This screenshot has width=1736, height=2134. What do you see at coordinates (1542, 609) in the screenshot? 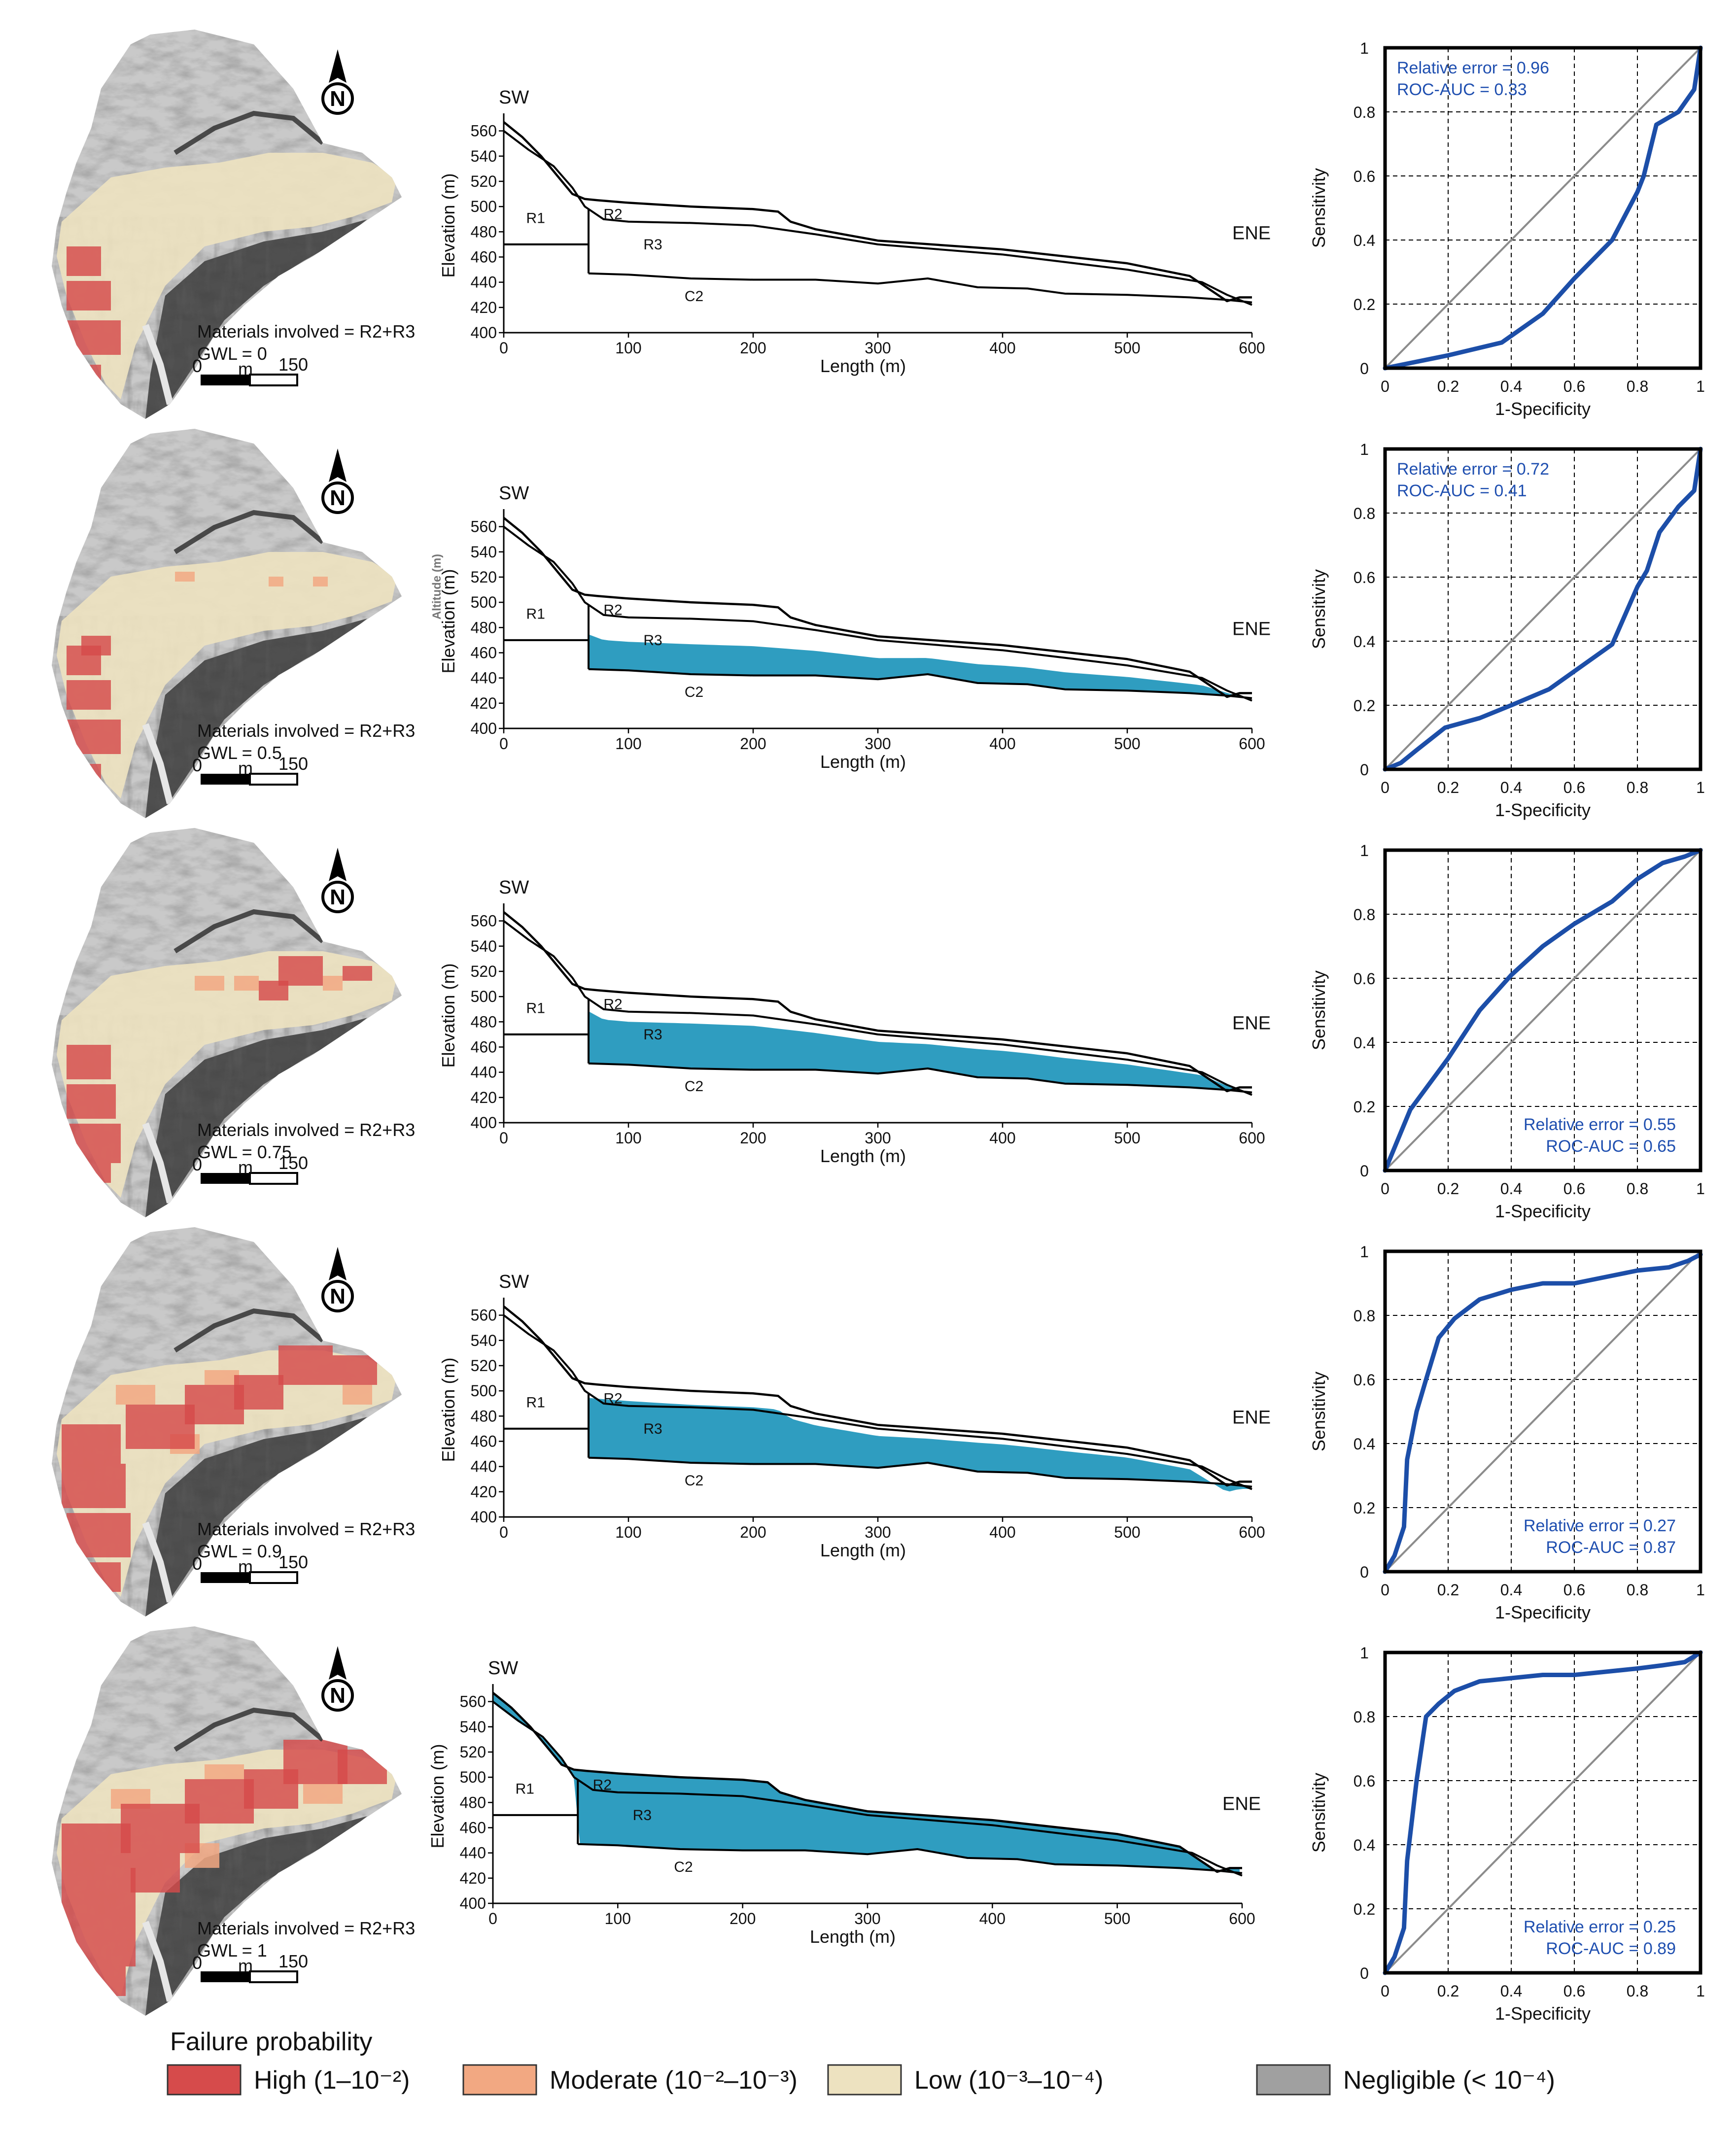
I see `roc-plot-frame` at bounding box center [1542, 609].